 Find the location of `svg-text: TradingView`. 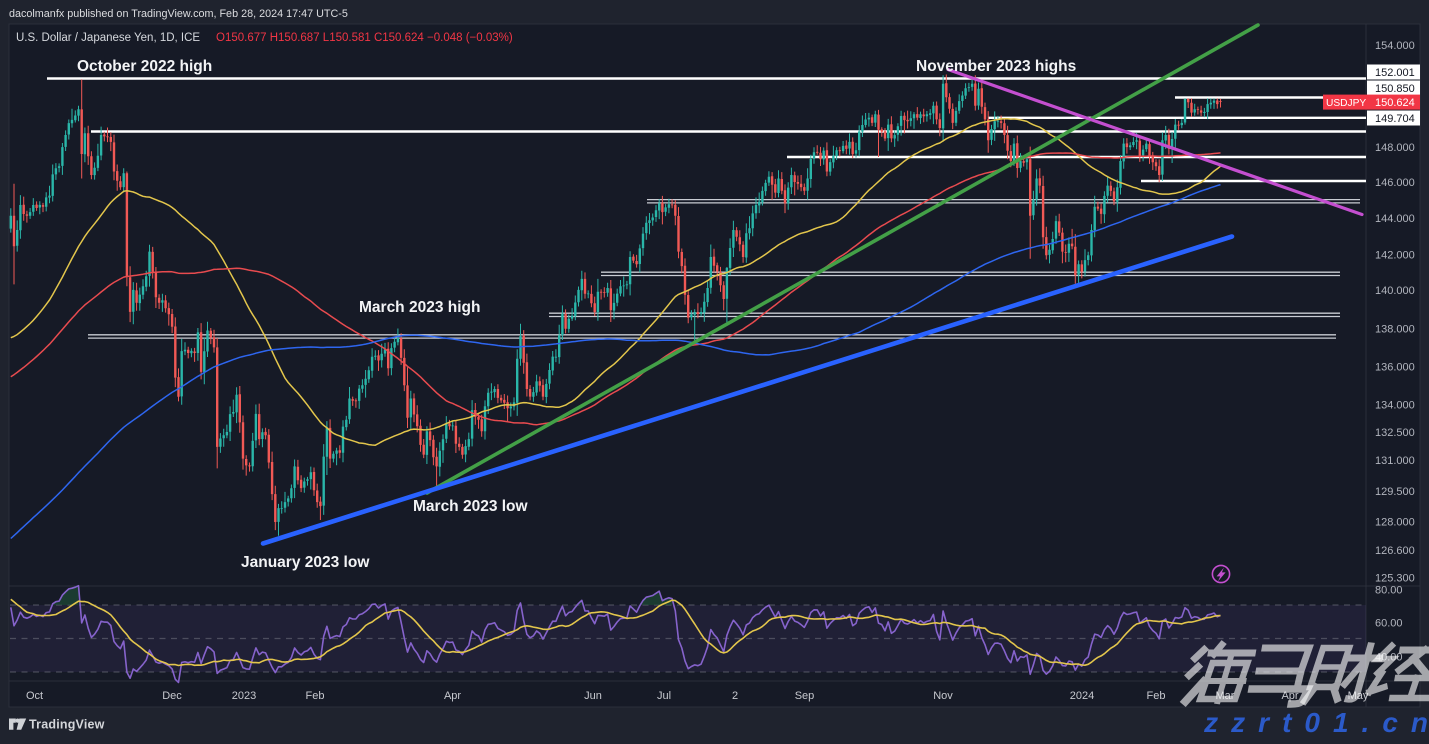

svg-text: TradingView is located at coordinates (67, 725).